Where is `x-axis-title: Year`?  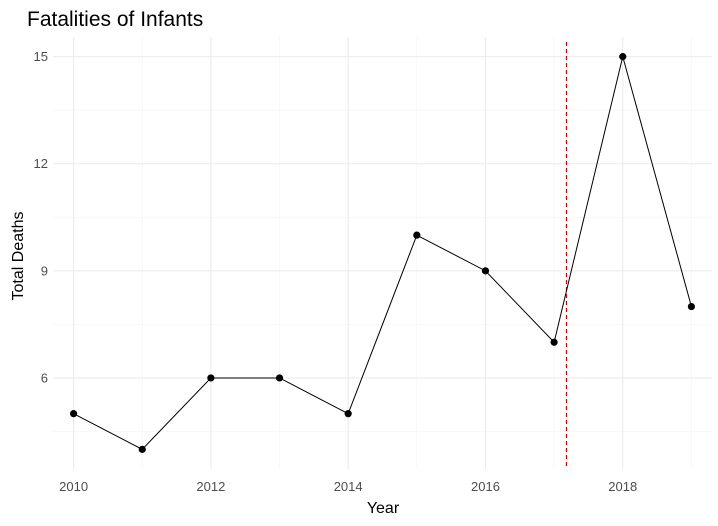 x-axis-title: Year is located at coordinates (383, 508).